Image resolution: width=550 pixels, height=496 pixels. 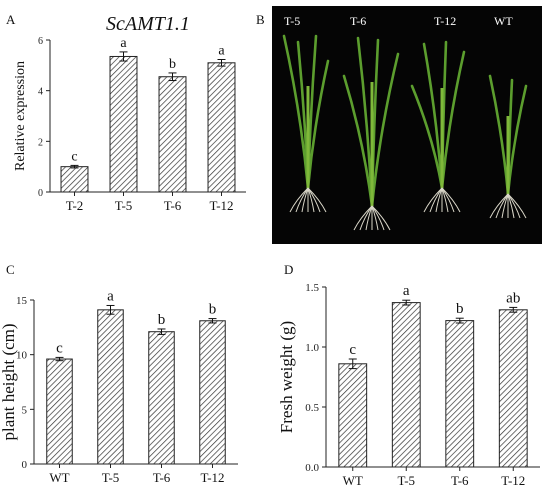 What do you see at coordinates (312, 468) in the screenshot?
I see `y-tick-label: 0.0` at bounding box center [312, 468].